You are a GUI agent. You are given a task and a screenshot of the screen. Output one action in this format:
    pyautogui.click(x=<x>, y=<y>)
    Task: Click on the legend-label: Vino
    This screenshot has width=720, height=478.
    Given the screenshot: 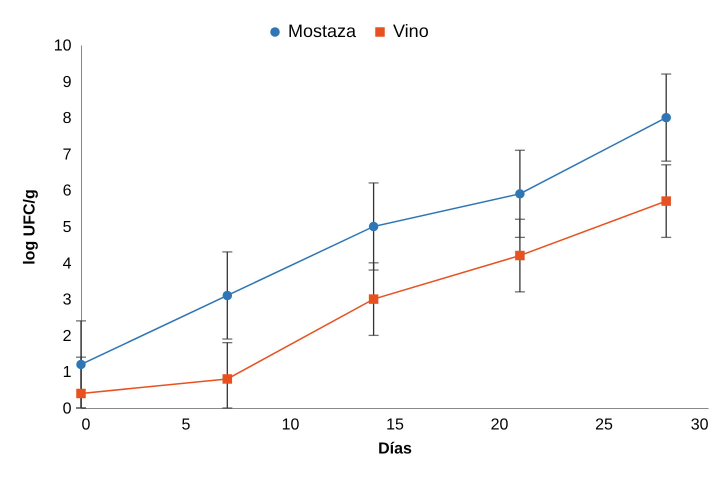 What is the action you would take?
    pyautogui.click(x=411, y=31)
    